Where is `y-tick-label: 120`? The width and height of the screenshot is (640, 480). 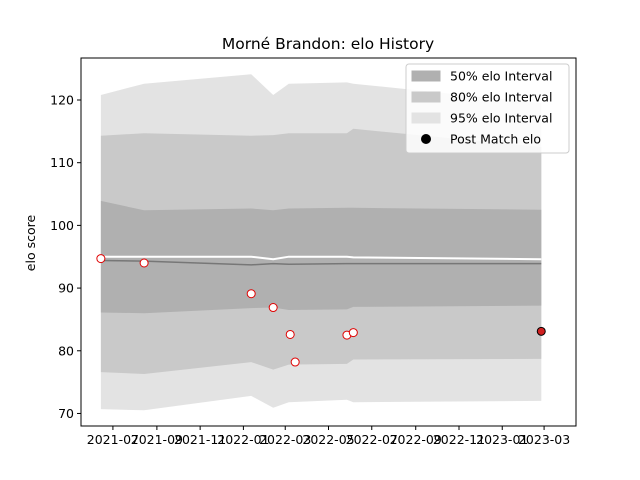 y-tick-label: 120 is located at coordinates (62, 100).